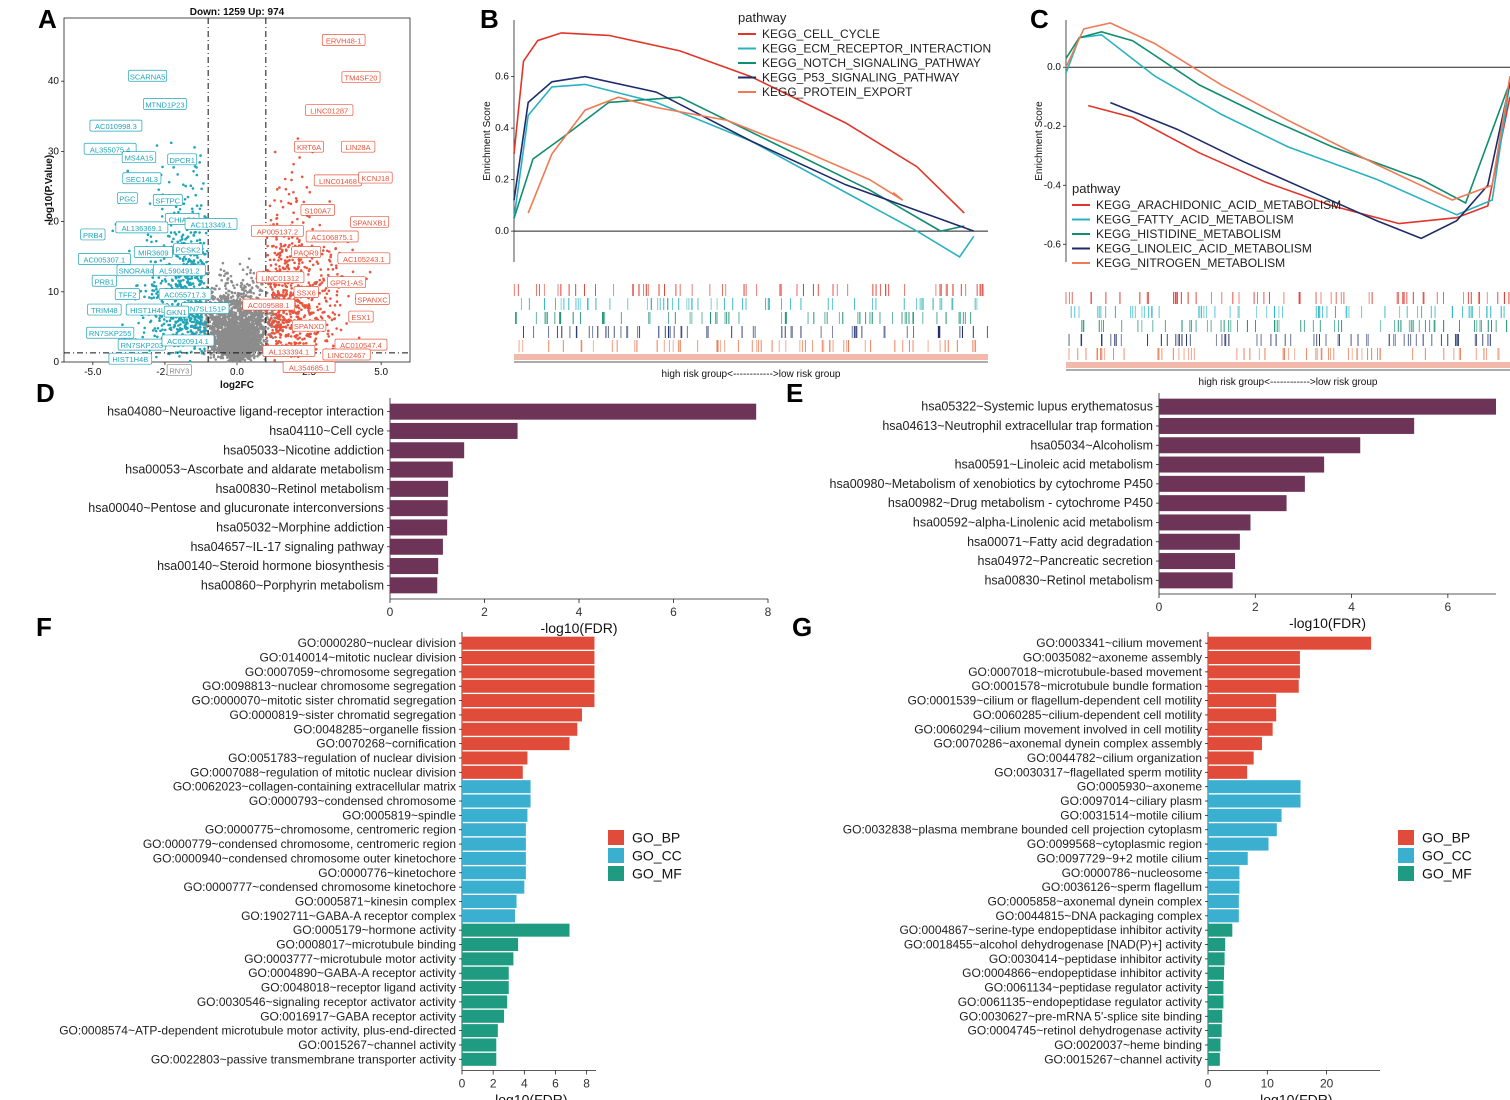 This screenshot has width=1510, height=1100. What do you see at coordinates (1287, 124) in the screenshot?
I see `gsea-curve` at bounding box center [1287, 124].